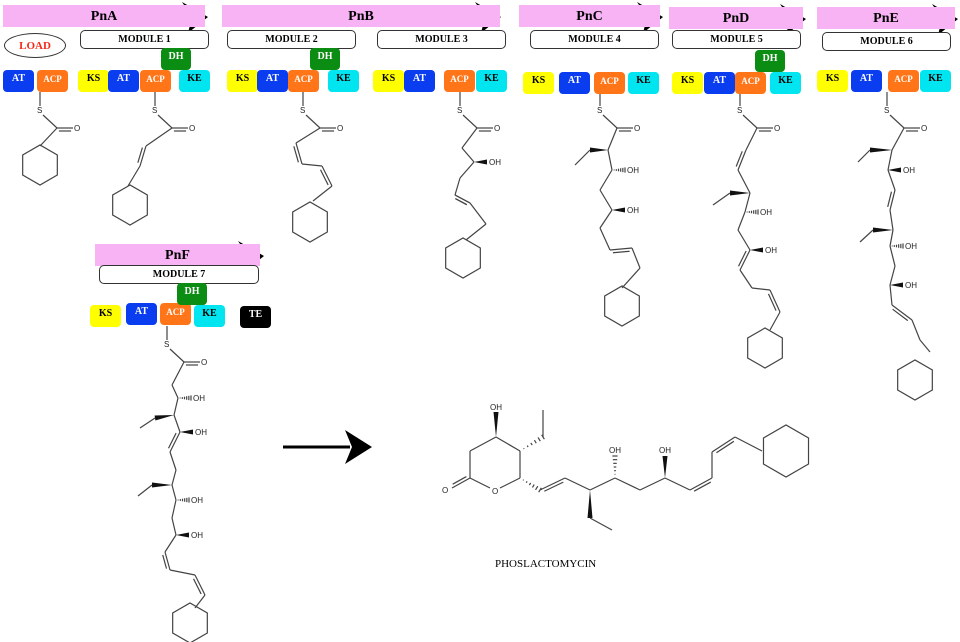 This screenshot has height=642, width=960. I want to click on product-name: PHOSLACTOMYCIN, so click(546, 564).